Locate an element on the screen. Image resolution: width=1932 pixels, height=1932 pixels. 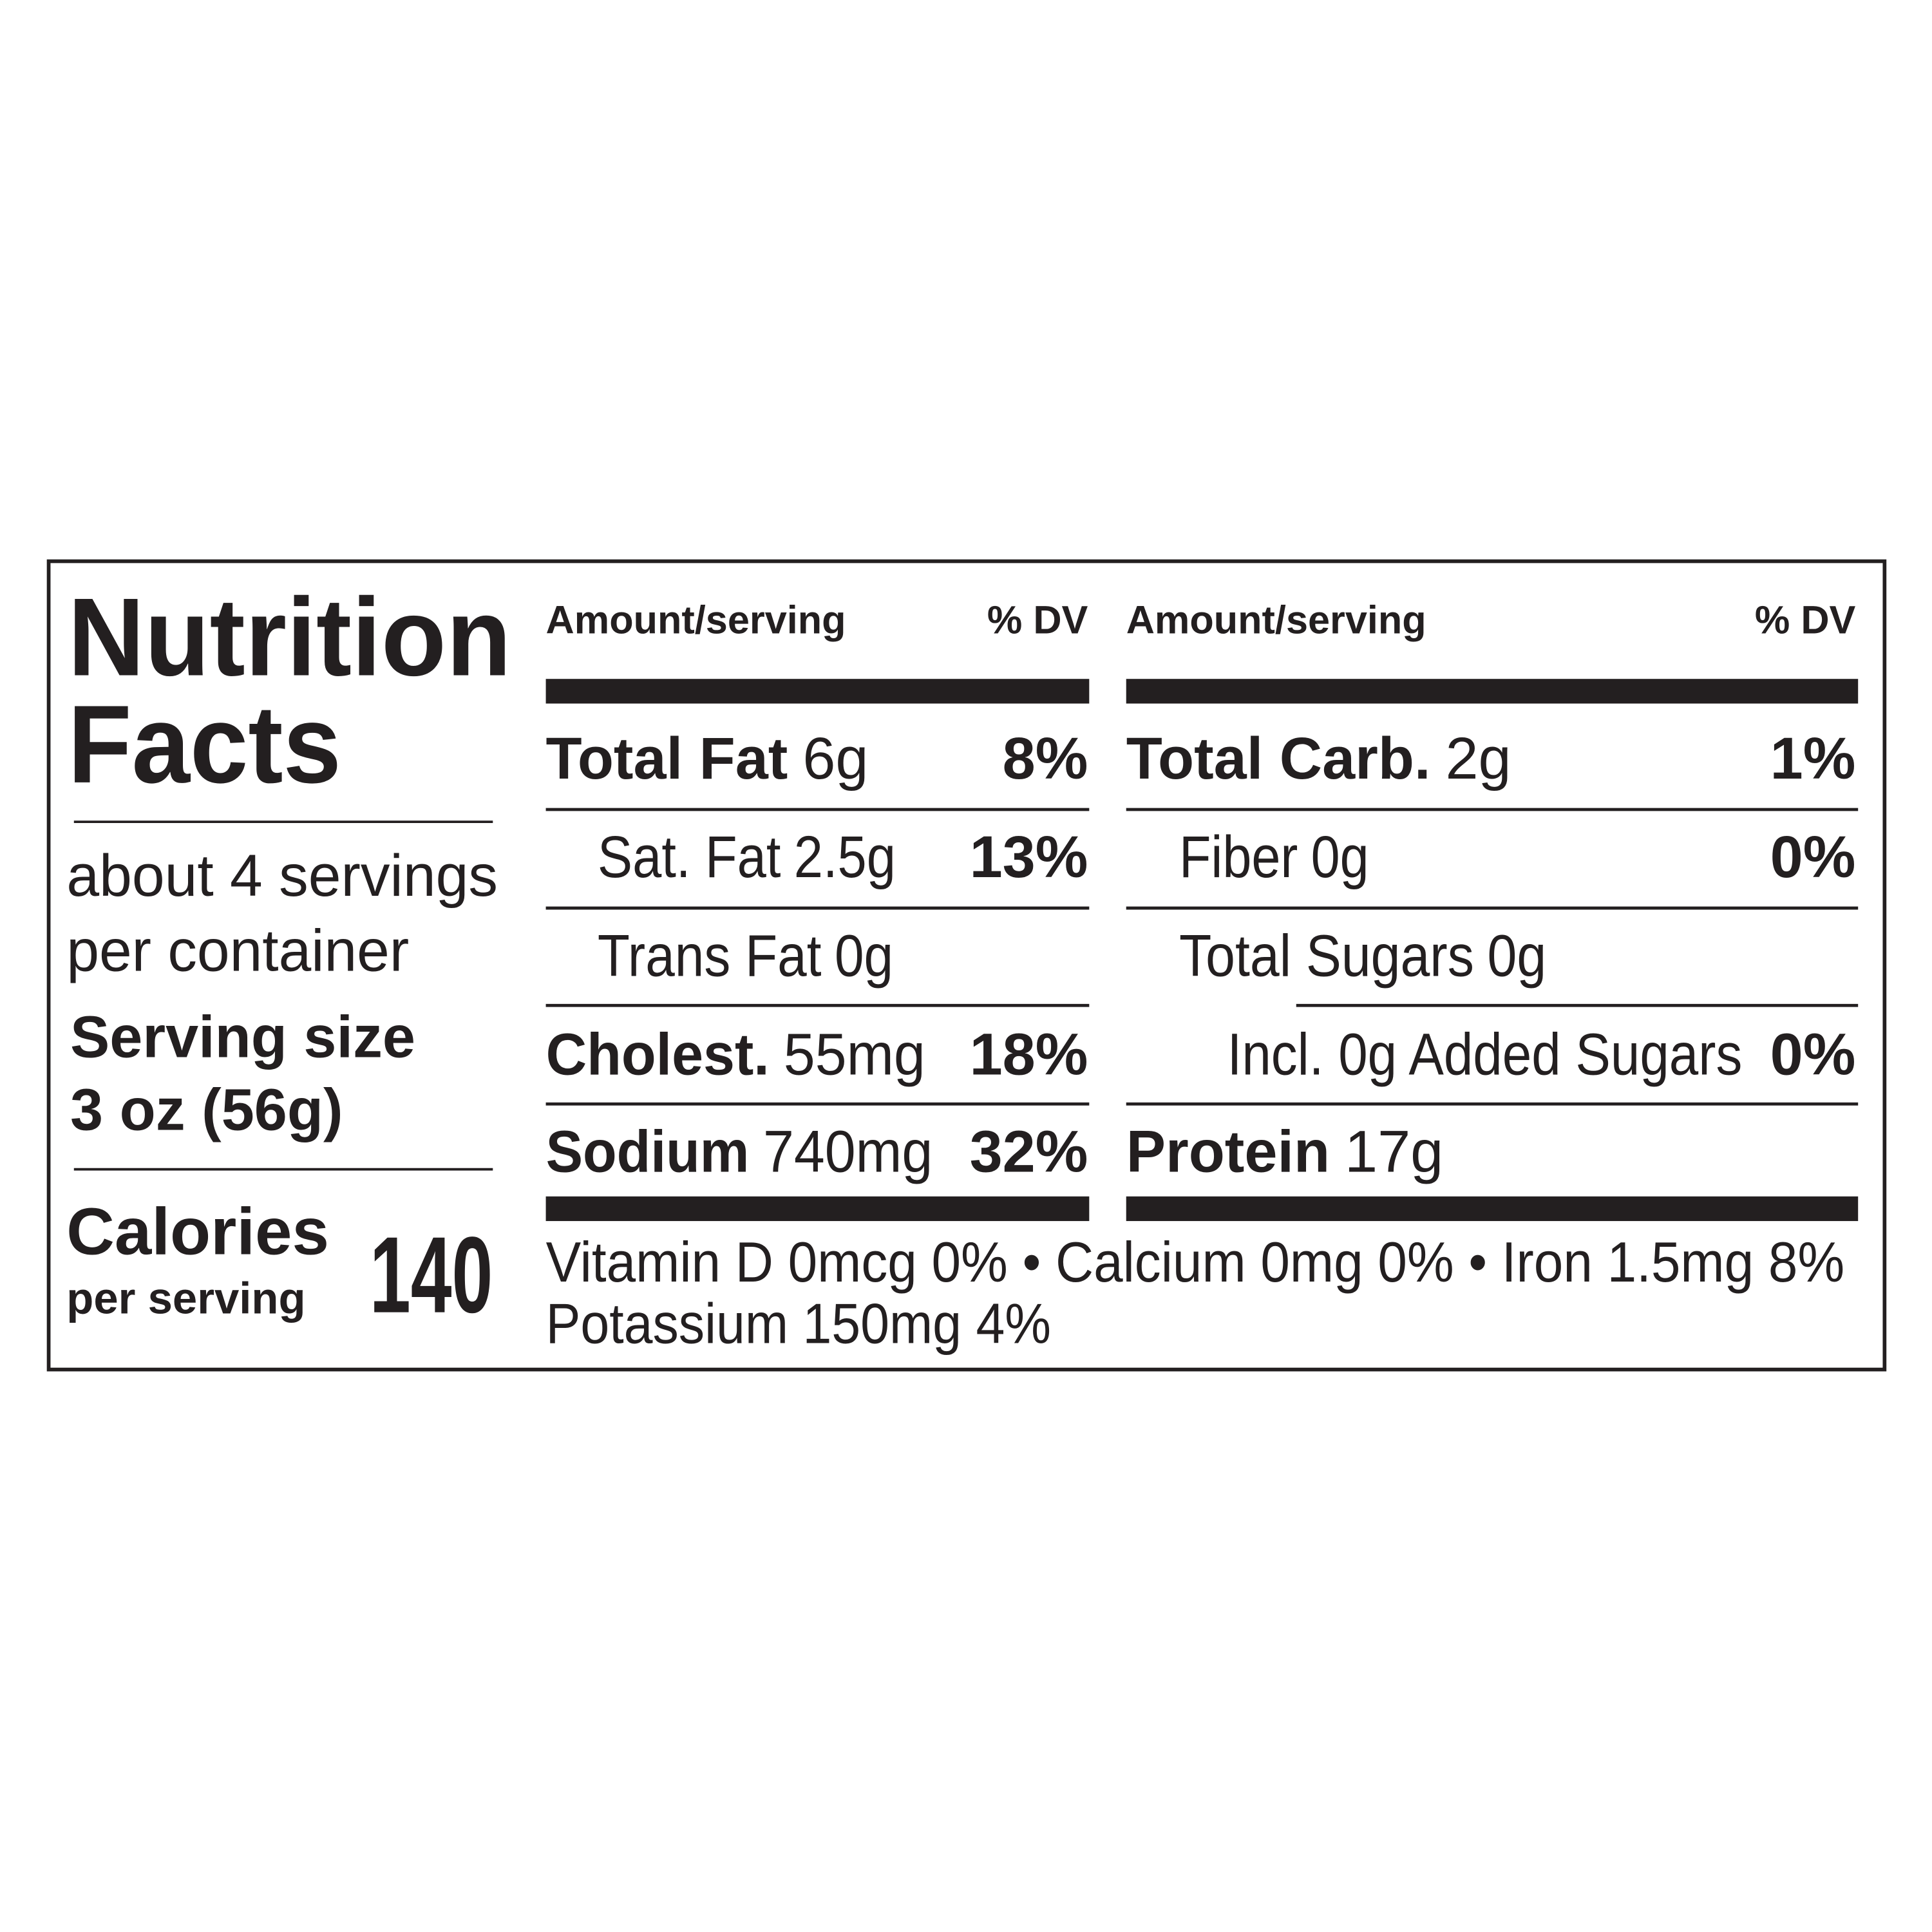
nutrient-row: Total Sugars0g is located at coordinates (1362, 956).